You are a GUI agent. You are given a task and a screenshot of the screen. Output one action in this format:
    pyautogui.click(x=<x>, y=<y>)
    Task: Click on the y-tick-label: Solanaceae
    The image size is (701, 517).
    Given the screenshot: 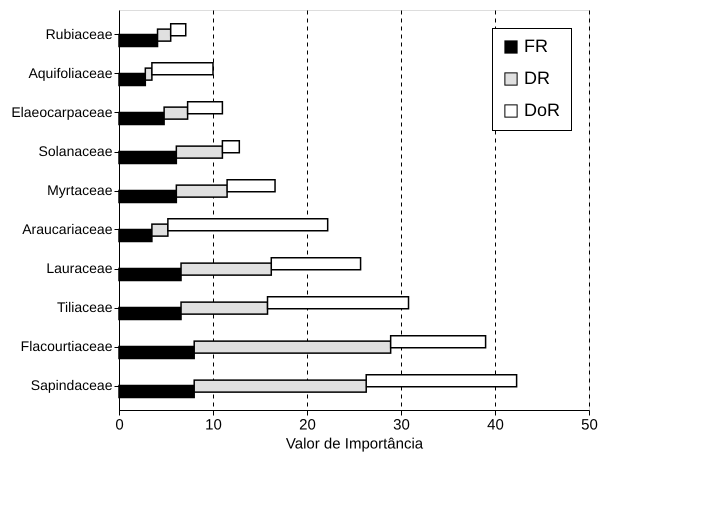 What is the action you would take?
    pyautogui.click(x=75, y=151)
    